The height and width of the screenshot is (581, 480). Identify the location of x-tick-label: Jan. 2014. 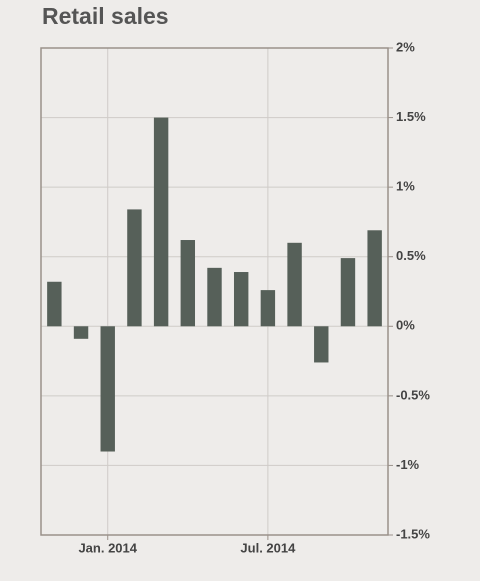
(107, 547).